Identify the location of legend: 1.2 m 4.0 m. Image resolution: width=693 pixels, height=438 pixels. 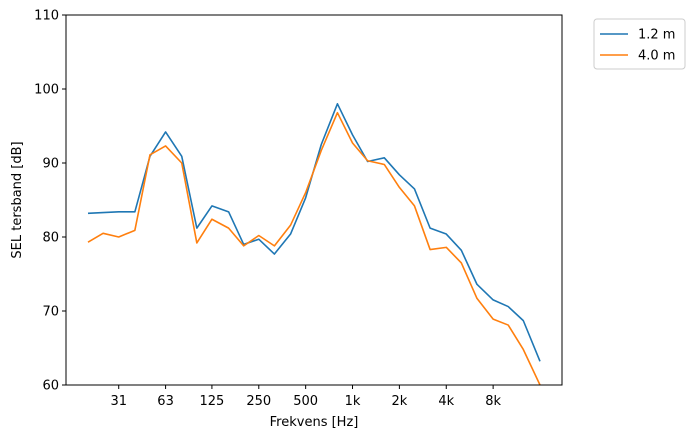
(639, 44).